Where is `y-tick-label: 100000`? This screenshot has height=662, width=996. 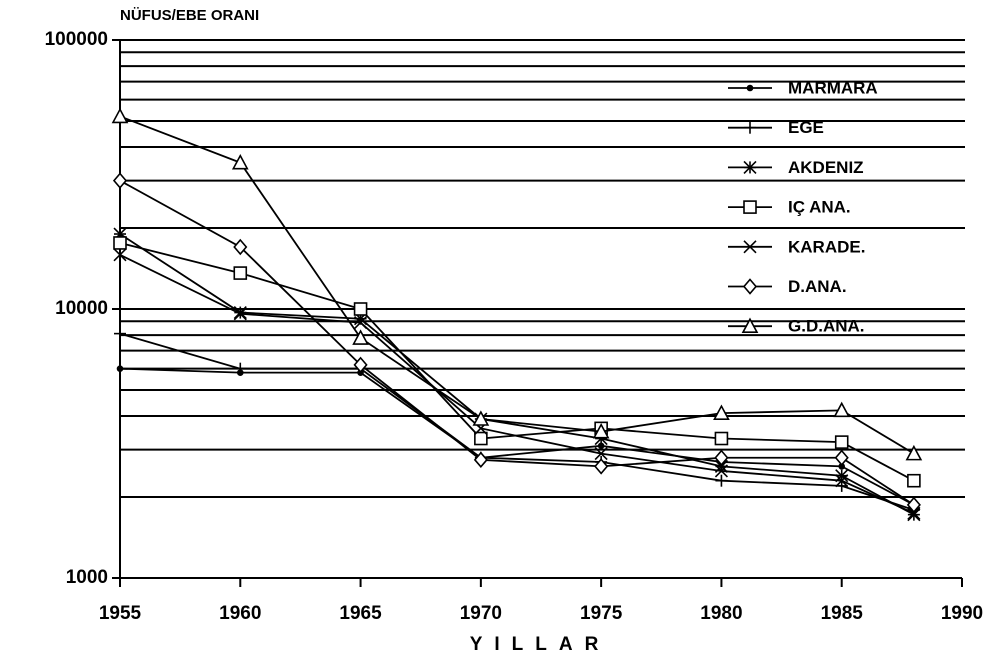 y-tick-label: 100000 is located at coordinates (76, 39).